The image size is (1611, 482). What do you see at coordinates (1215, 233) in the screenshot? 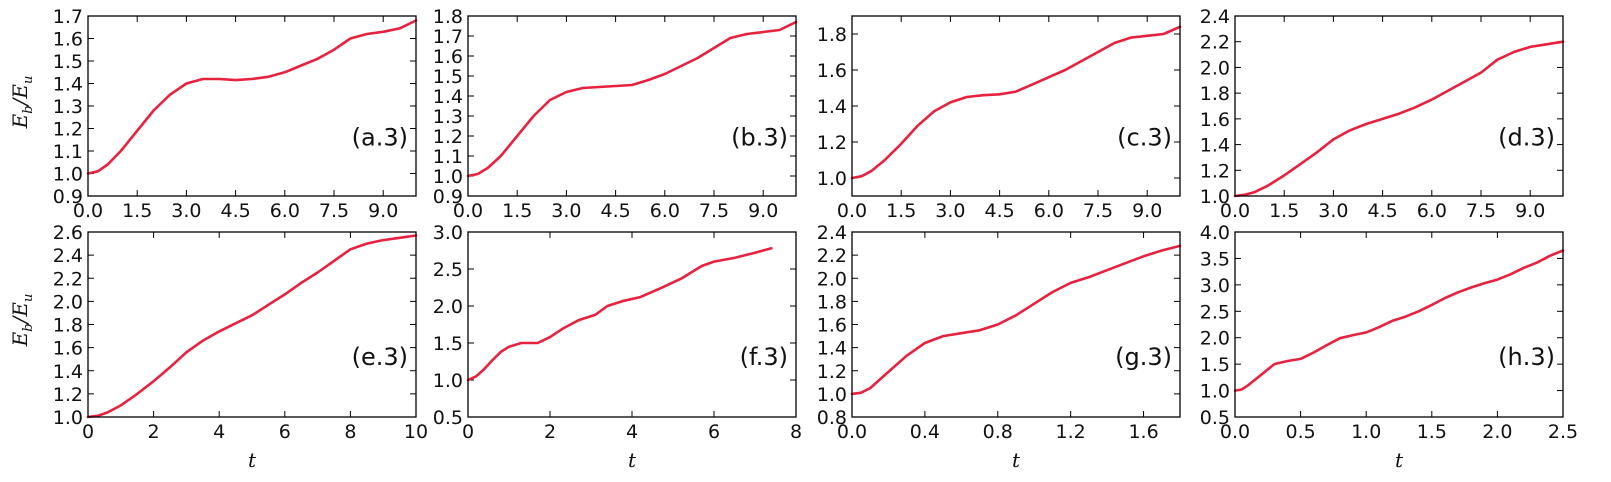
I see `y-tick-label: 4.0` at bounding box center [1215, 233].